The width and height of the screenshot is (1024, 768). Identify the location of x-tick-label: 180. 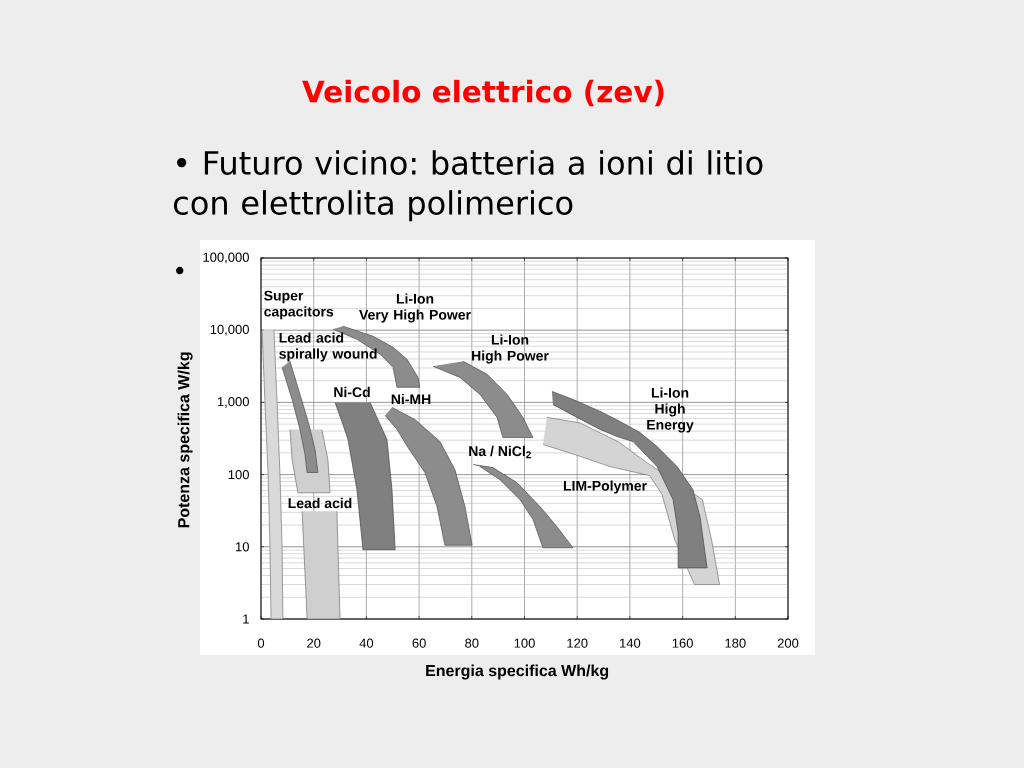
(735, 643).